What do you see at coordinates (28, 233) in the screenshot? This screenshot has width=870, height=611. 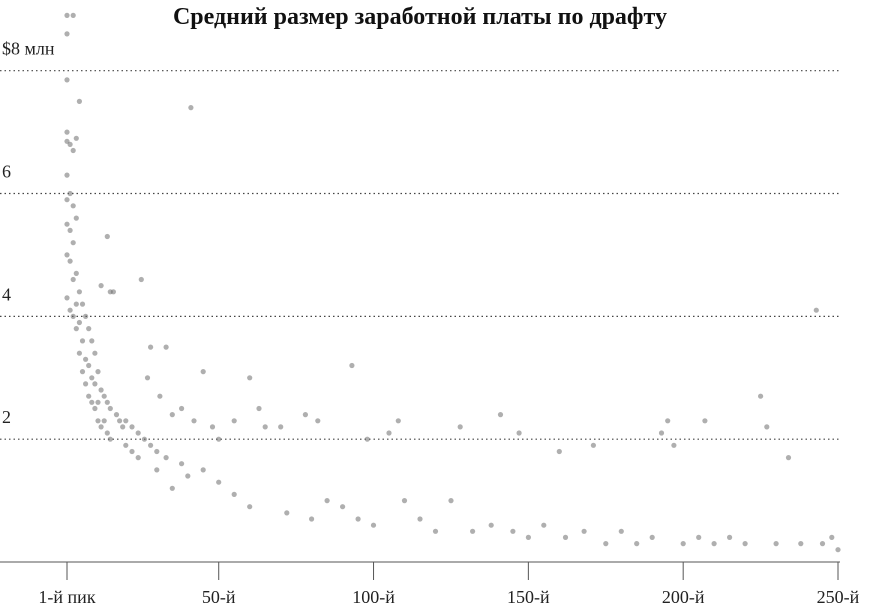 I see `y-tick-labels: 2 4 6 $8 млн` at bounding box center [28, 233].